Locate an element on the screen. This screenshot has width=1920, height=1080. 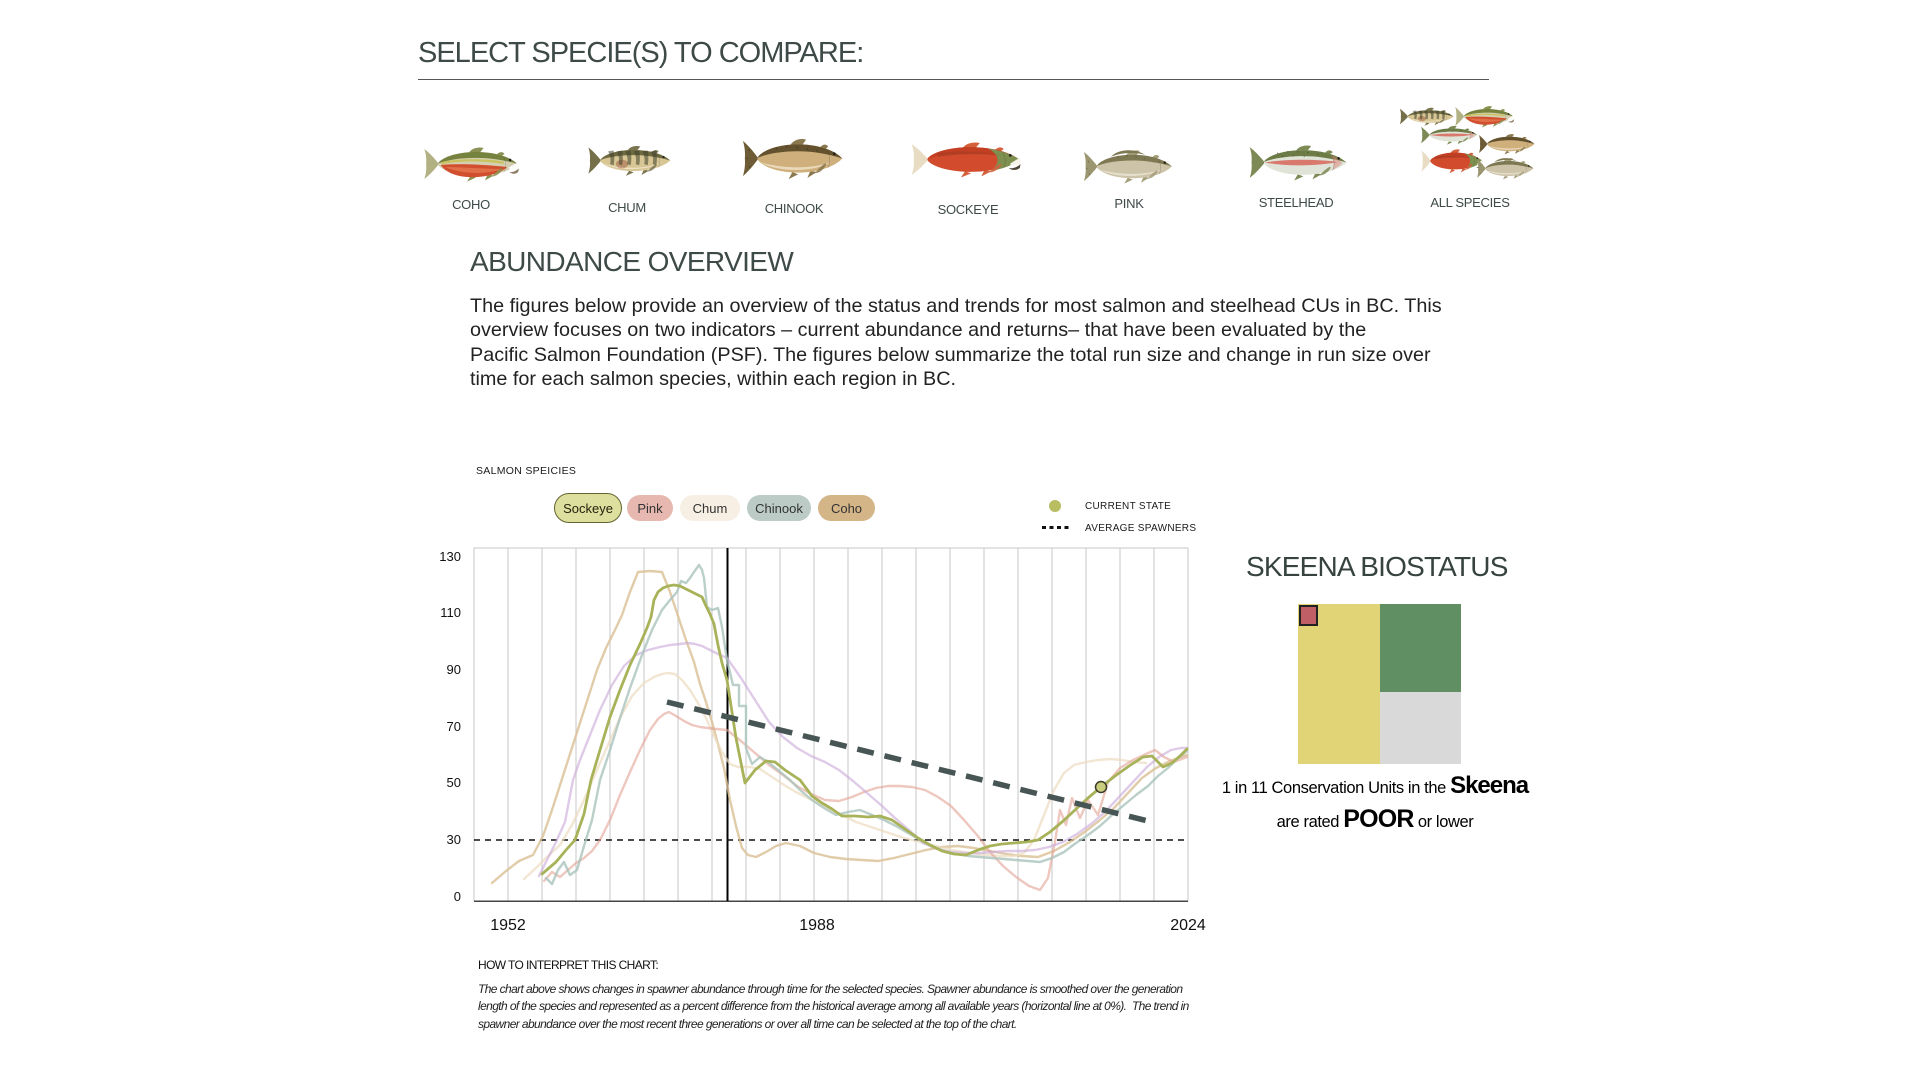
svg-text: 70 is located at coordinates (454, 726).